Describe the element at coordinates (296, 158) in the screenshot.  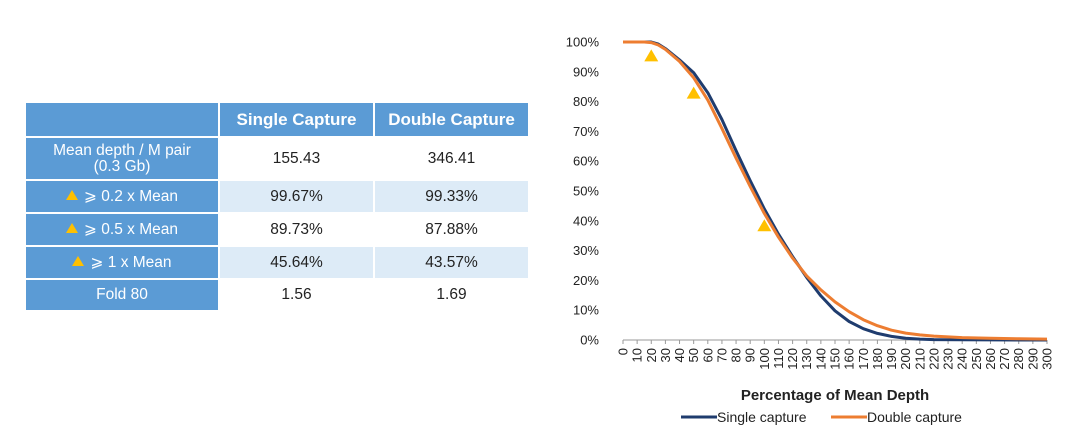
I see `single-capture-value: 155.43` at that location.